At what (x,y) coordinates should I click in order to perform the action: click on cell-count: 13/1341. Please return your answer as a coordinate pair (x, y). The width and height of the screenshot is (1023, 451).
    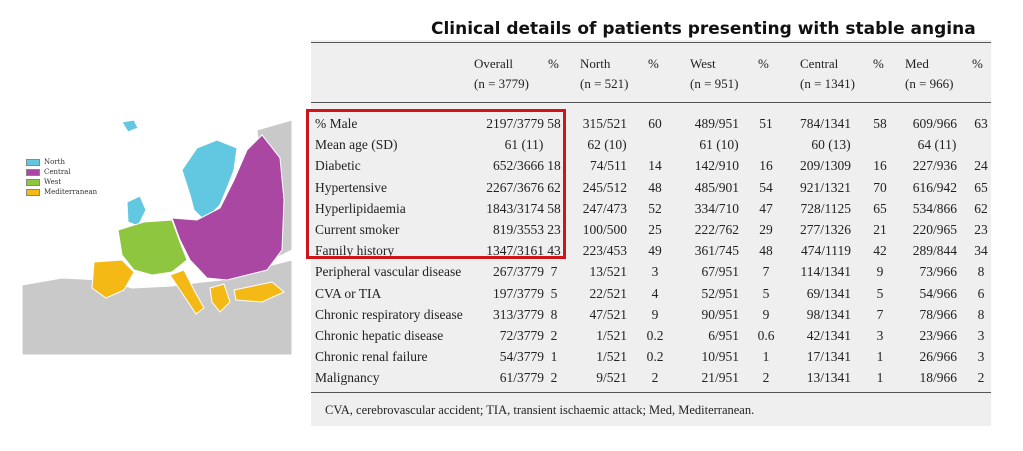
    Looking at the image, I should click on (828, 378).